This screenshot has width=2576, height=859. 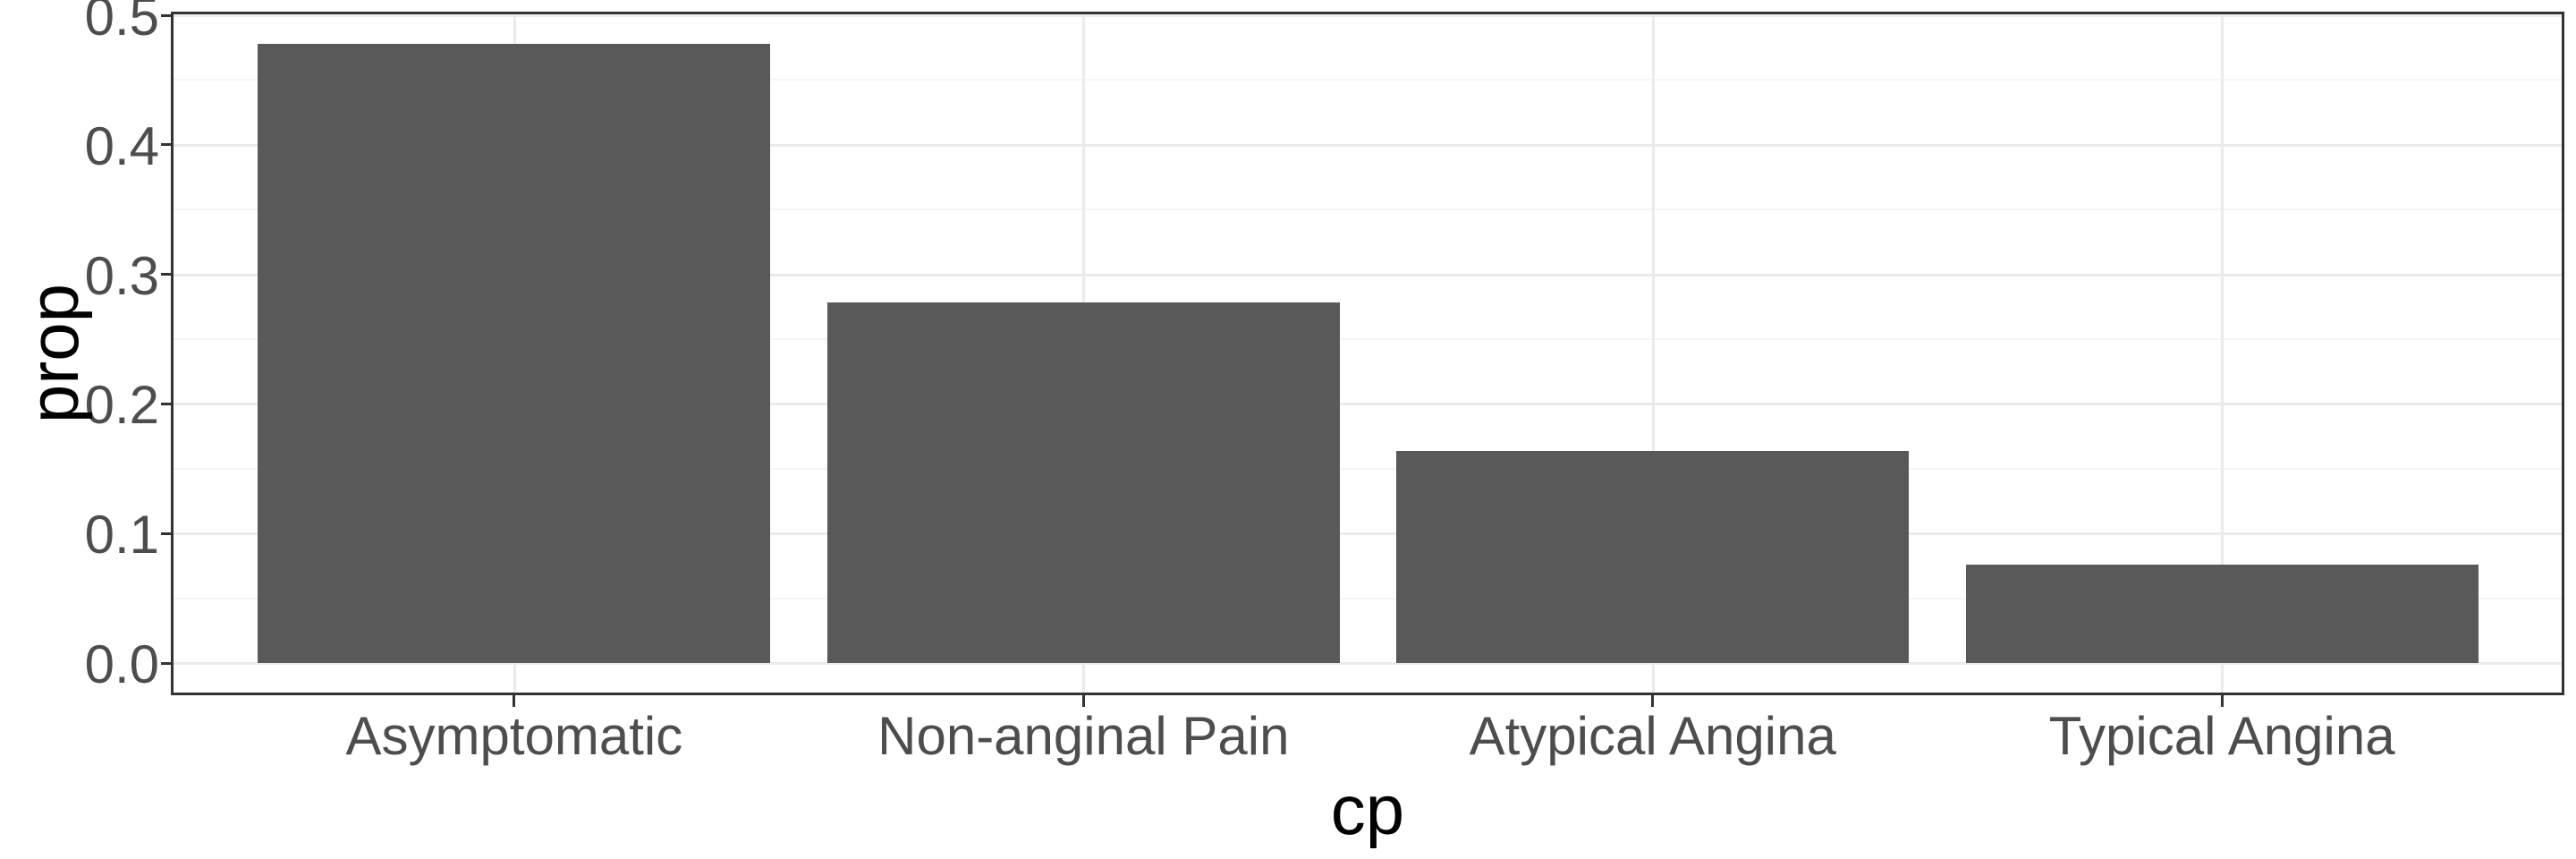 What do you see at coordinates (514, 736) in the screenshot?
I see `x-tick-label: Asymptomatic` at bounding box center [514, 736].